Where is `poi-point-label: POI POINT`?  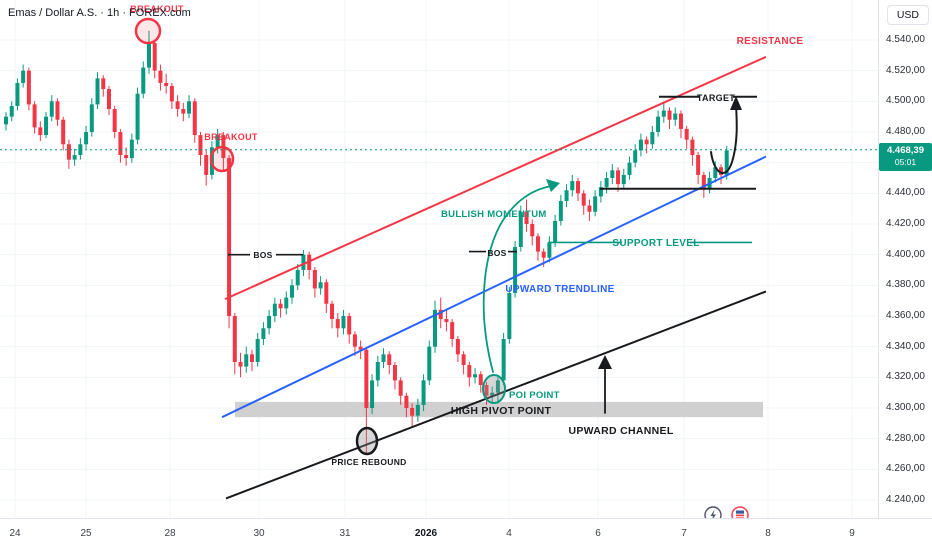
poi-point-label: POI POINT is located at coordinates (534, 395).